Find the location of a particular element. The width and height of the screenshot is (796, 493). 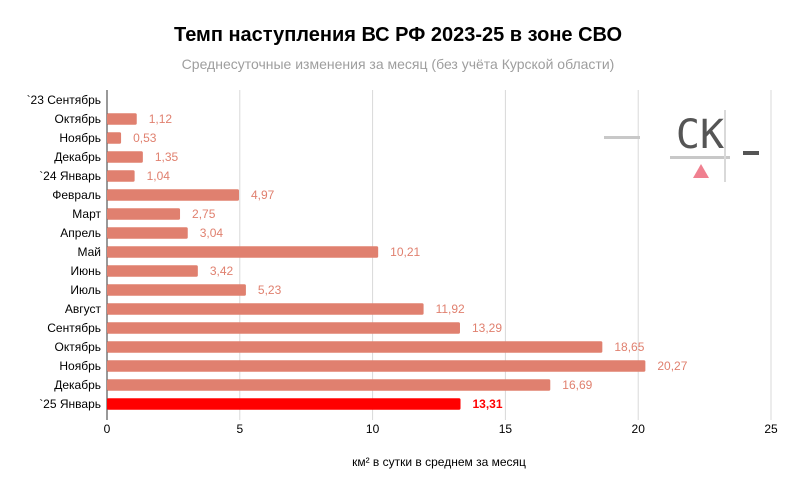

logo-dash-left is located at coordinates (622, 137).